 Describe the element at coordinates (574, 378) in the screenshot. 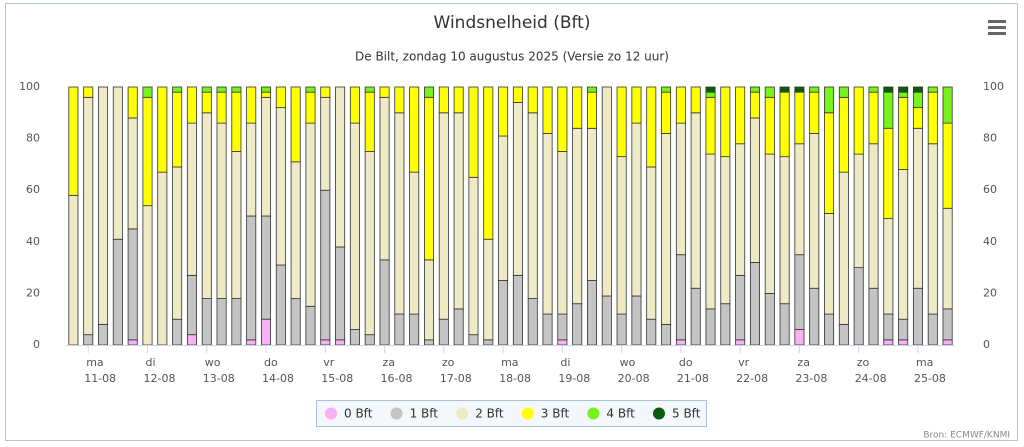

I see `x-tick-label: 19-08` at that location.